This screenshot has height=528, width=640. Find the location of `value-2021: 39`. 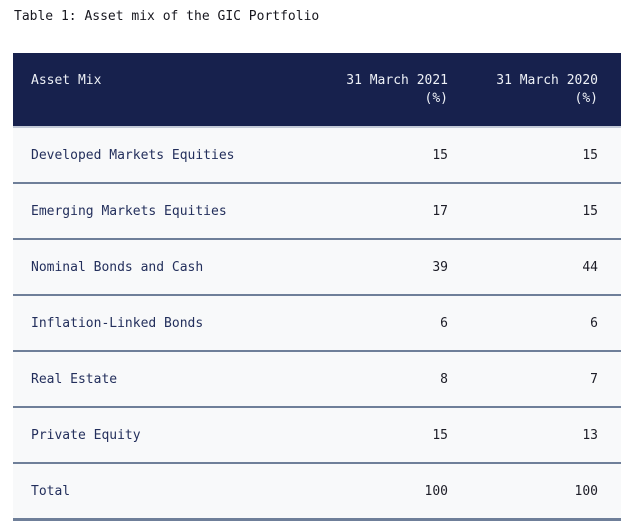

value-2021: 39 is located at coordinates (383, 266).